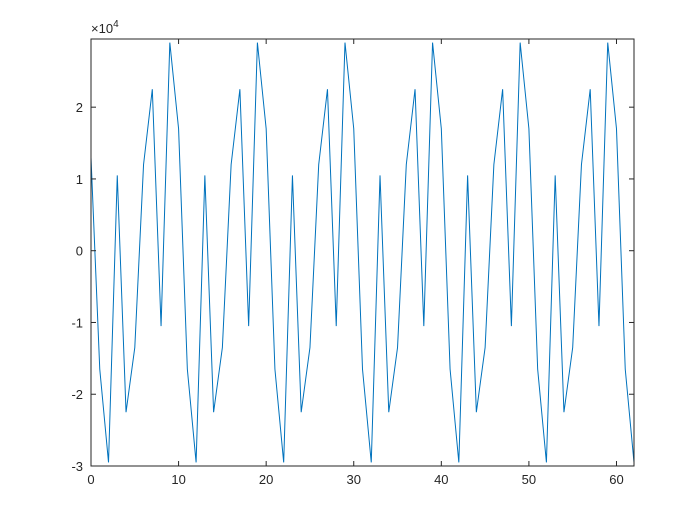 This screenshot has width=700, height=530. What do you see at coordinates (77, 394) in the screenshot?
I see `y-tick-label: -2` at bounding box center [77, 394].